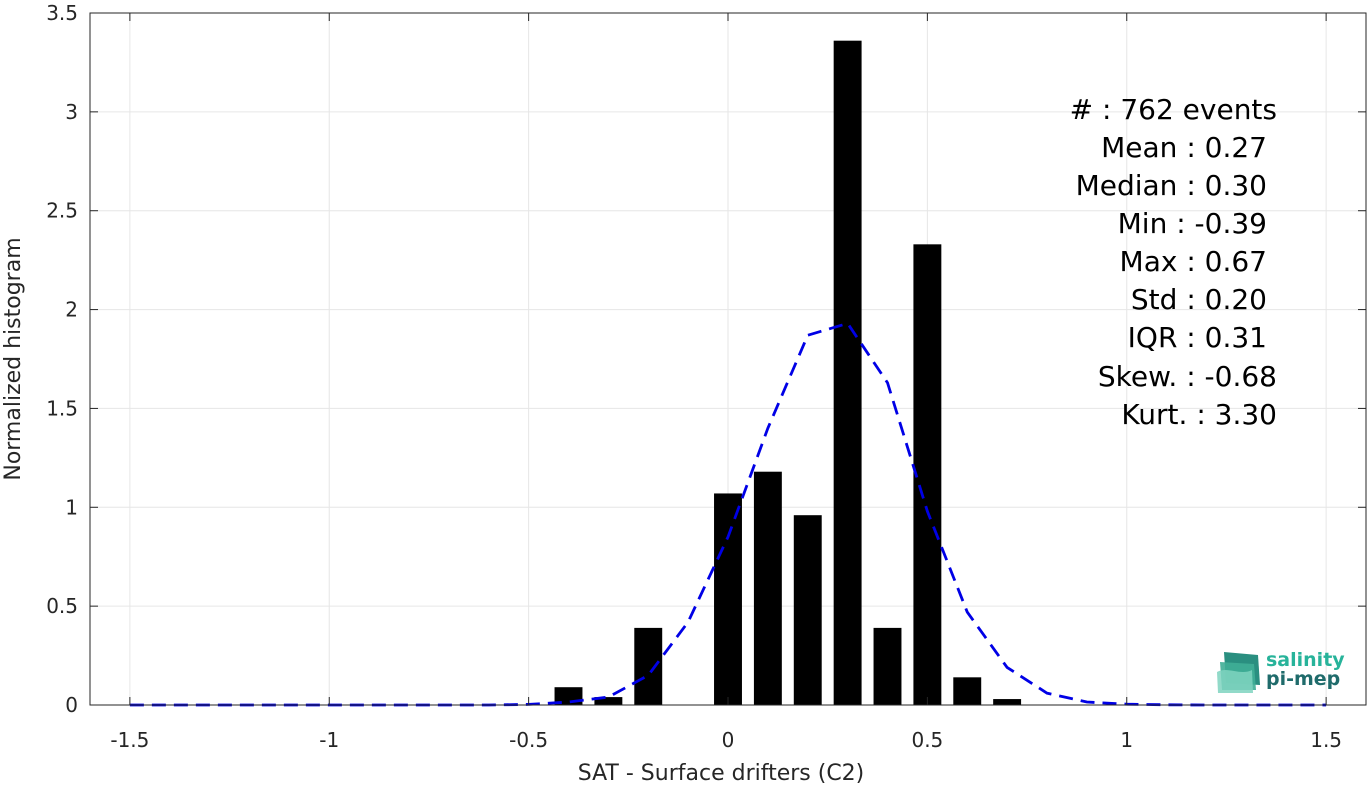  I want to click on stat-events: # : 762 events, so click(1173, 109).